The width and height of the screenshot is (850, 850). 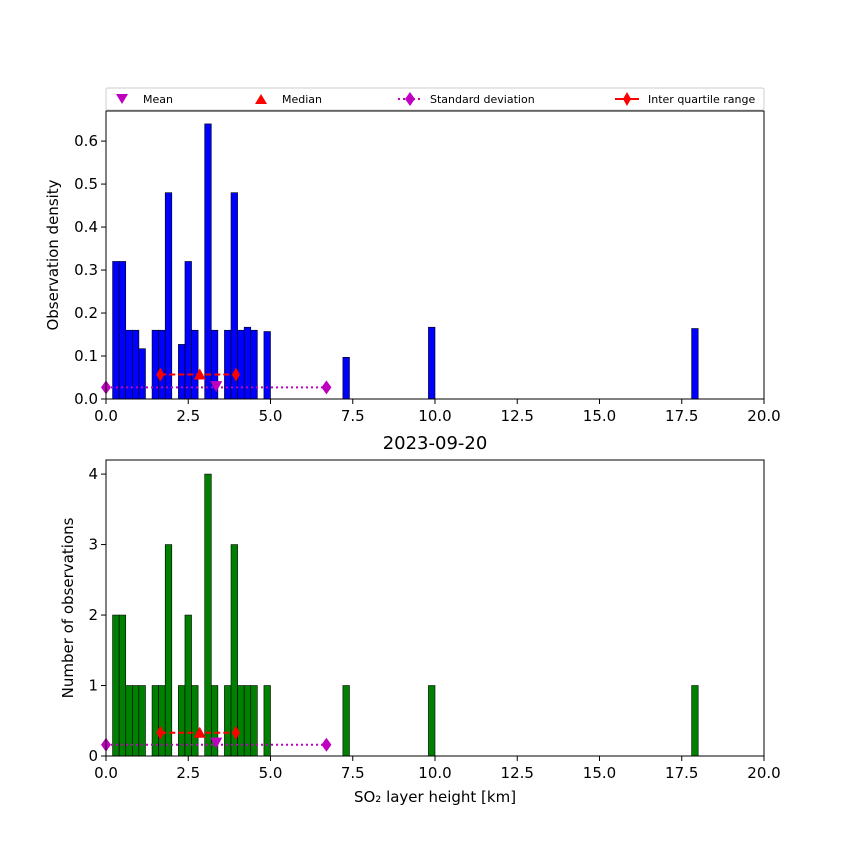 I want to click on chart-title: 2023-09-20, so click(x=435, y=443).